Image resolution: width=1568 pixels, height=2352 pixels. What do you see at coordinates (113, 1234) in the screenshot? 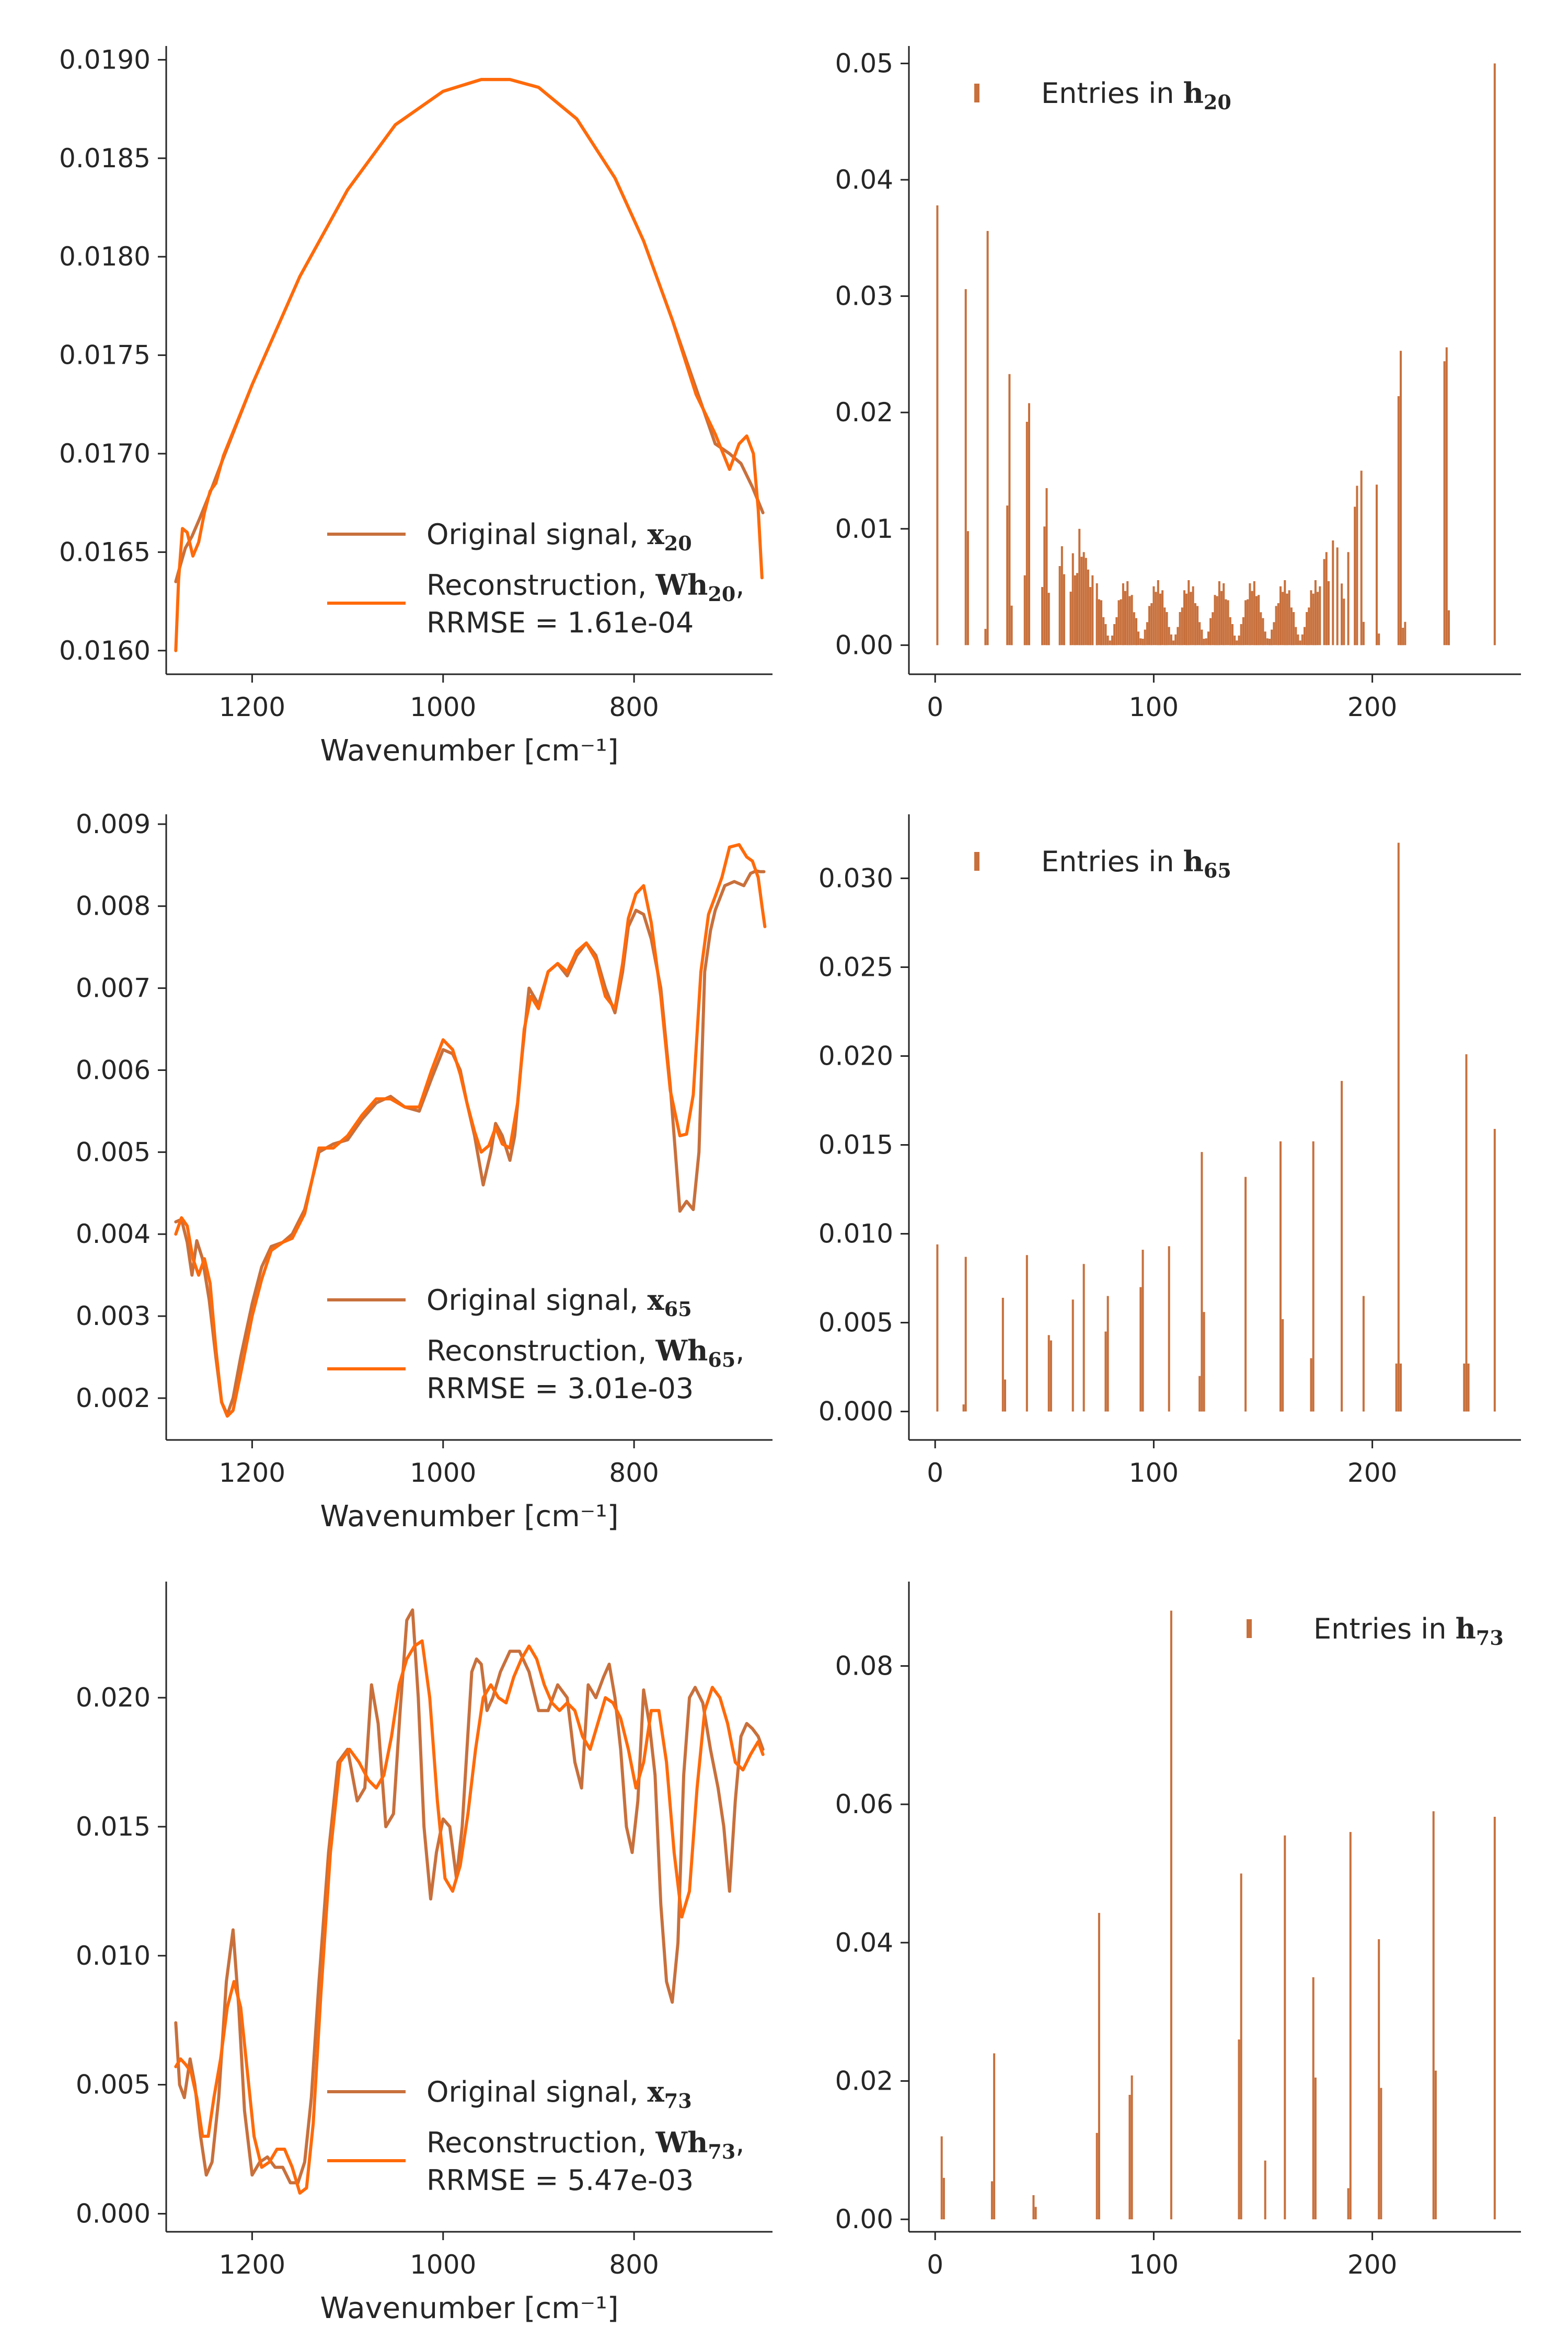
I see `y-tick-label: 0.004` at bounding box center [113, 1234].